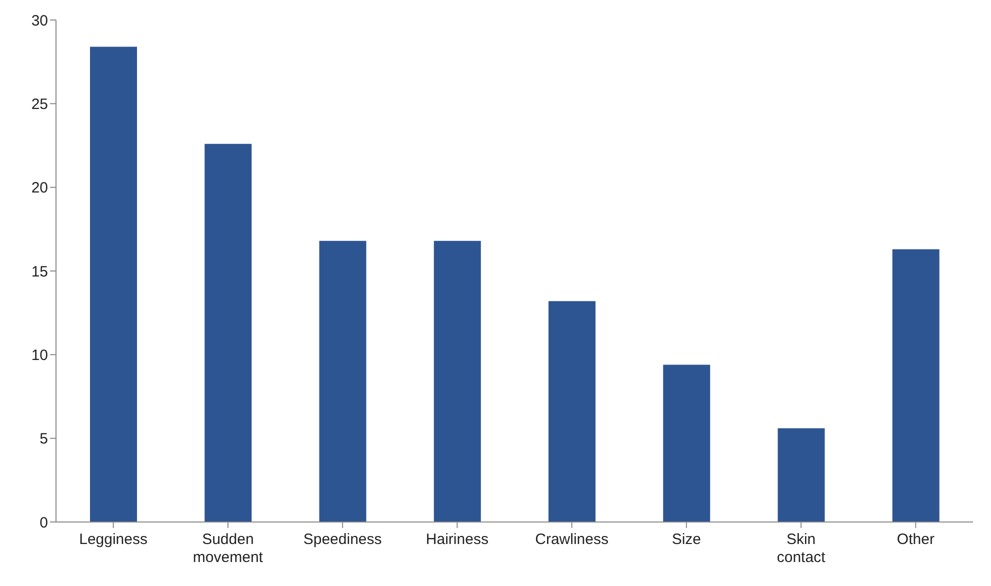 Image resolution: width=991 pixels, height=586 pixels. Describe the element at coordinates (39, 21) in the screenshot. I see `y-tick-label: 30` at that location.